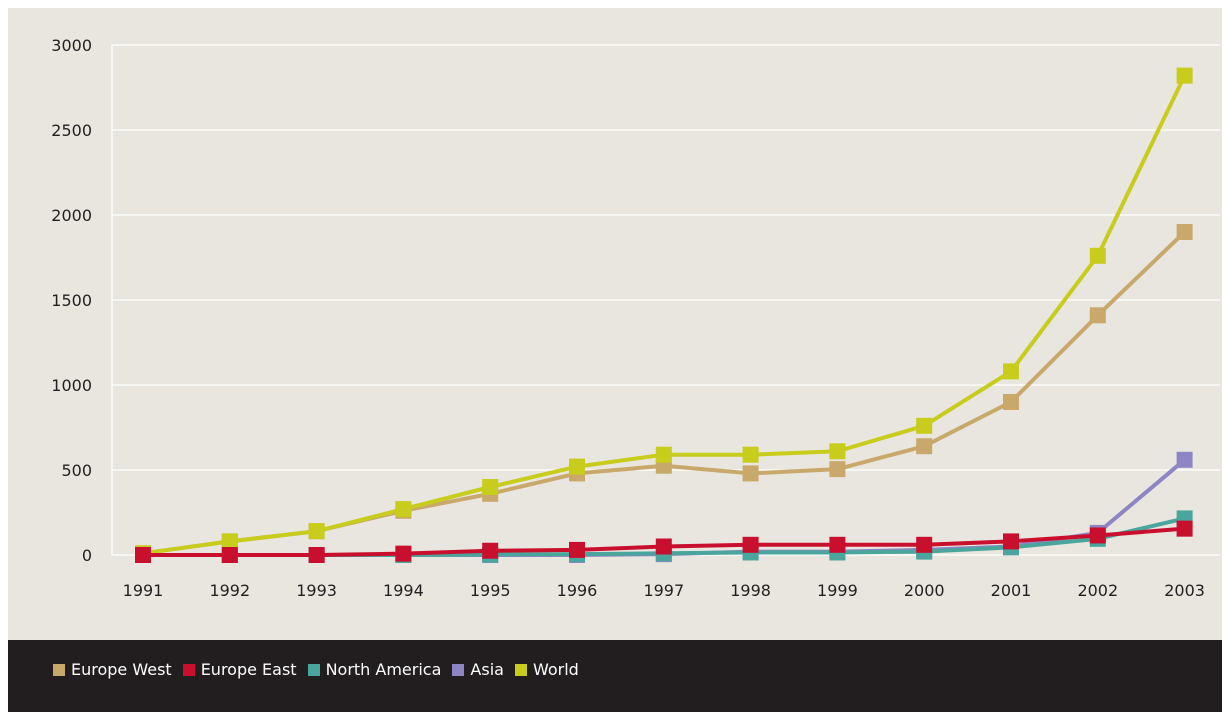 This screenshot has height=720, width=1230. I want to click on series-europe-east, so click(664, 541).